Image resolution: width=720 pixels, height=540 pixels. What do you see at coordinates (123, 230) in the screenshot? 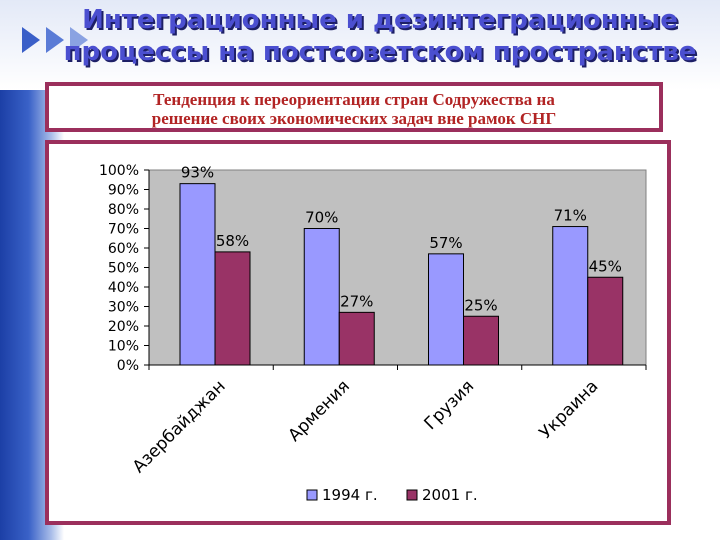
I see `y-tick-label: 70%` at bounding box center [123, 230].